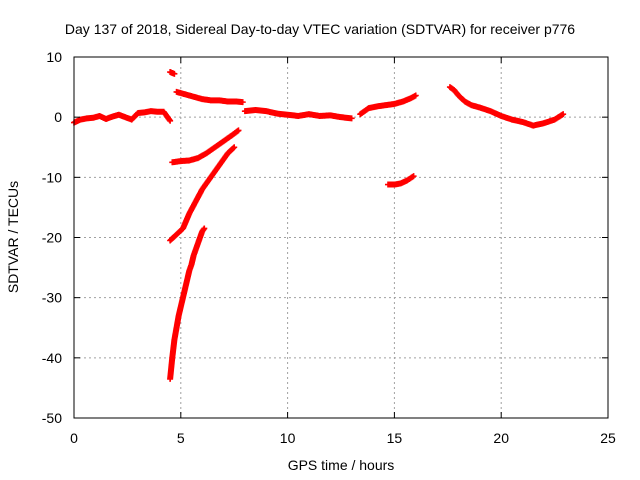 The image size is (640, 480). I want to click on y-tick-label: 10, so click(54, 57).